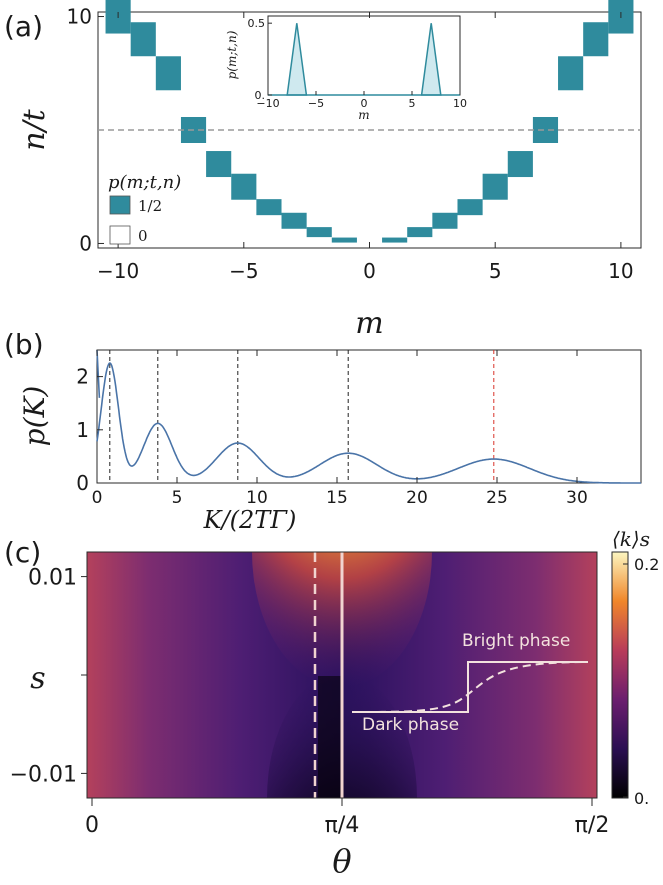  Describe the element at coordinates (577, 498) in the screenshot. I see `x-tick-label: 30` at that location.